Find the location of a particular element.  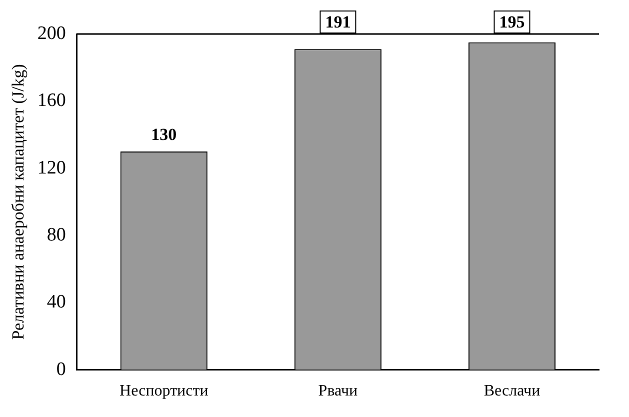

data-label: 130 is located at coordinates (164, 134).